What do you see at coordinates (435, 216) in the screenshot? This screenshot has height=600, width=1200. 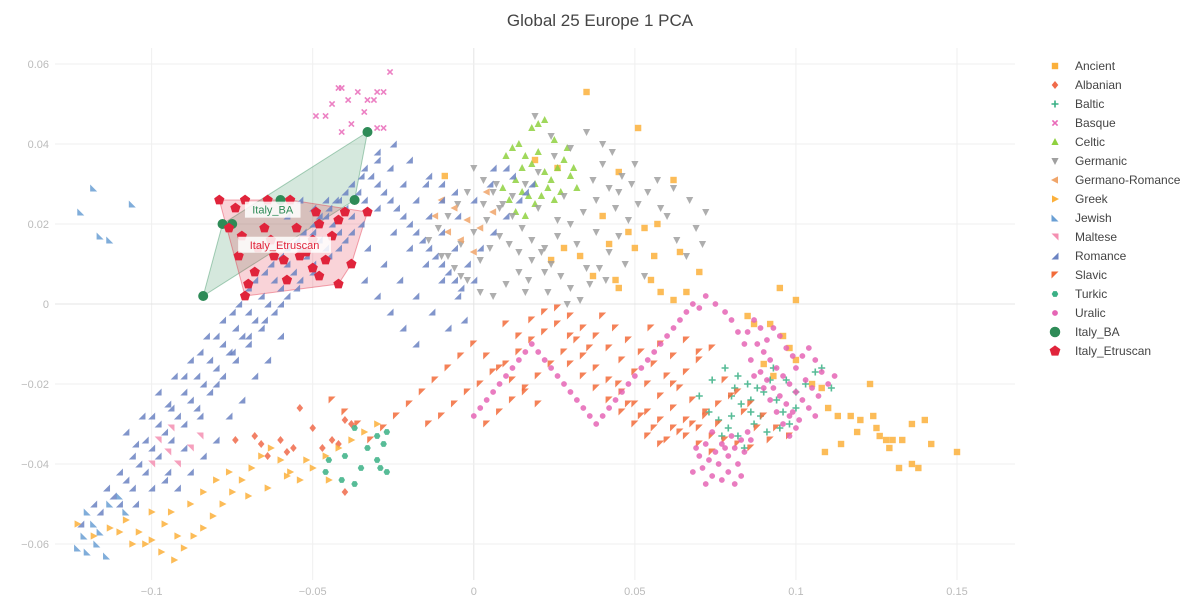 I see `germano-romance-point` at bounding box center [435, 216].